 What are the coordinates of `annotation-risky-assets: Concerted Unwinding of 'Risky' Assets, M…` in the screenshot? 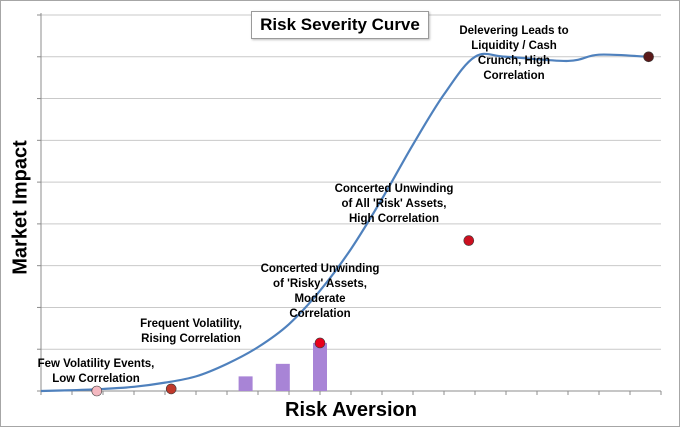 It's located at (320, 292).